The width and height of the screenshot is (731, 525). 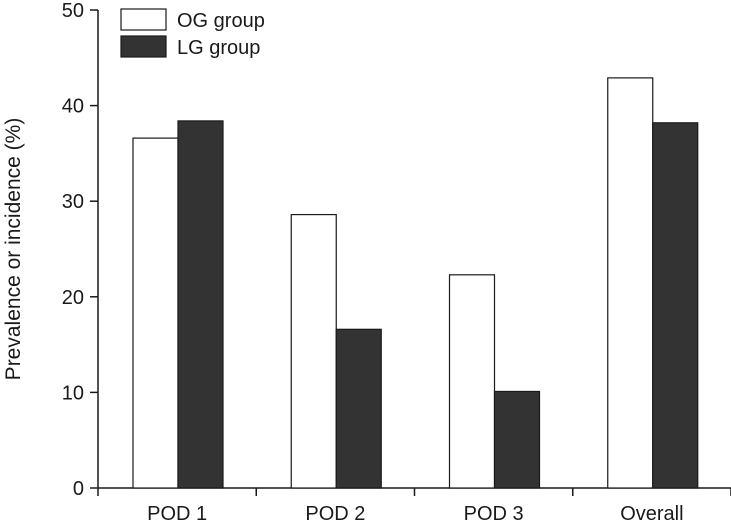 What do you see at coordinates (78, 489) in the screenshot?
I see `y-tick-label: 0` at bounding box center [78, 489].